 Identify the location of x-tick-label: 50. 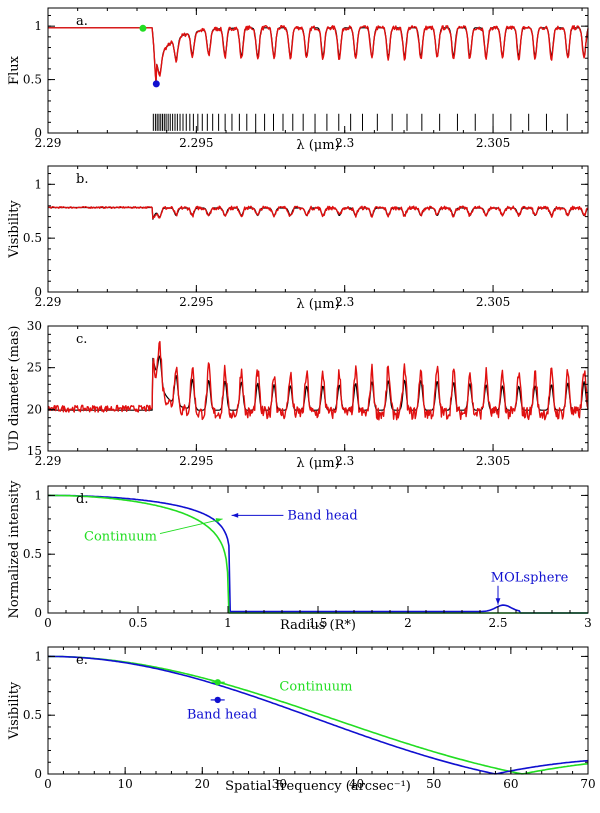
(433, 784).